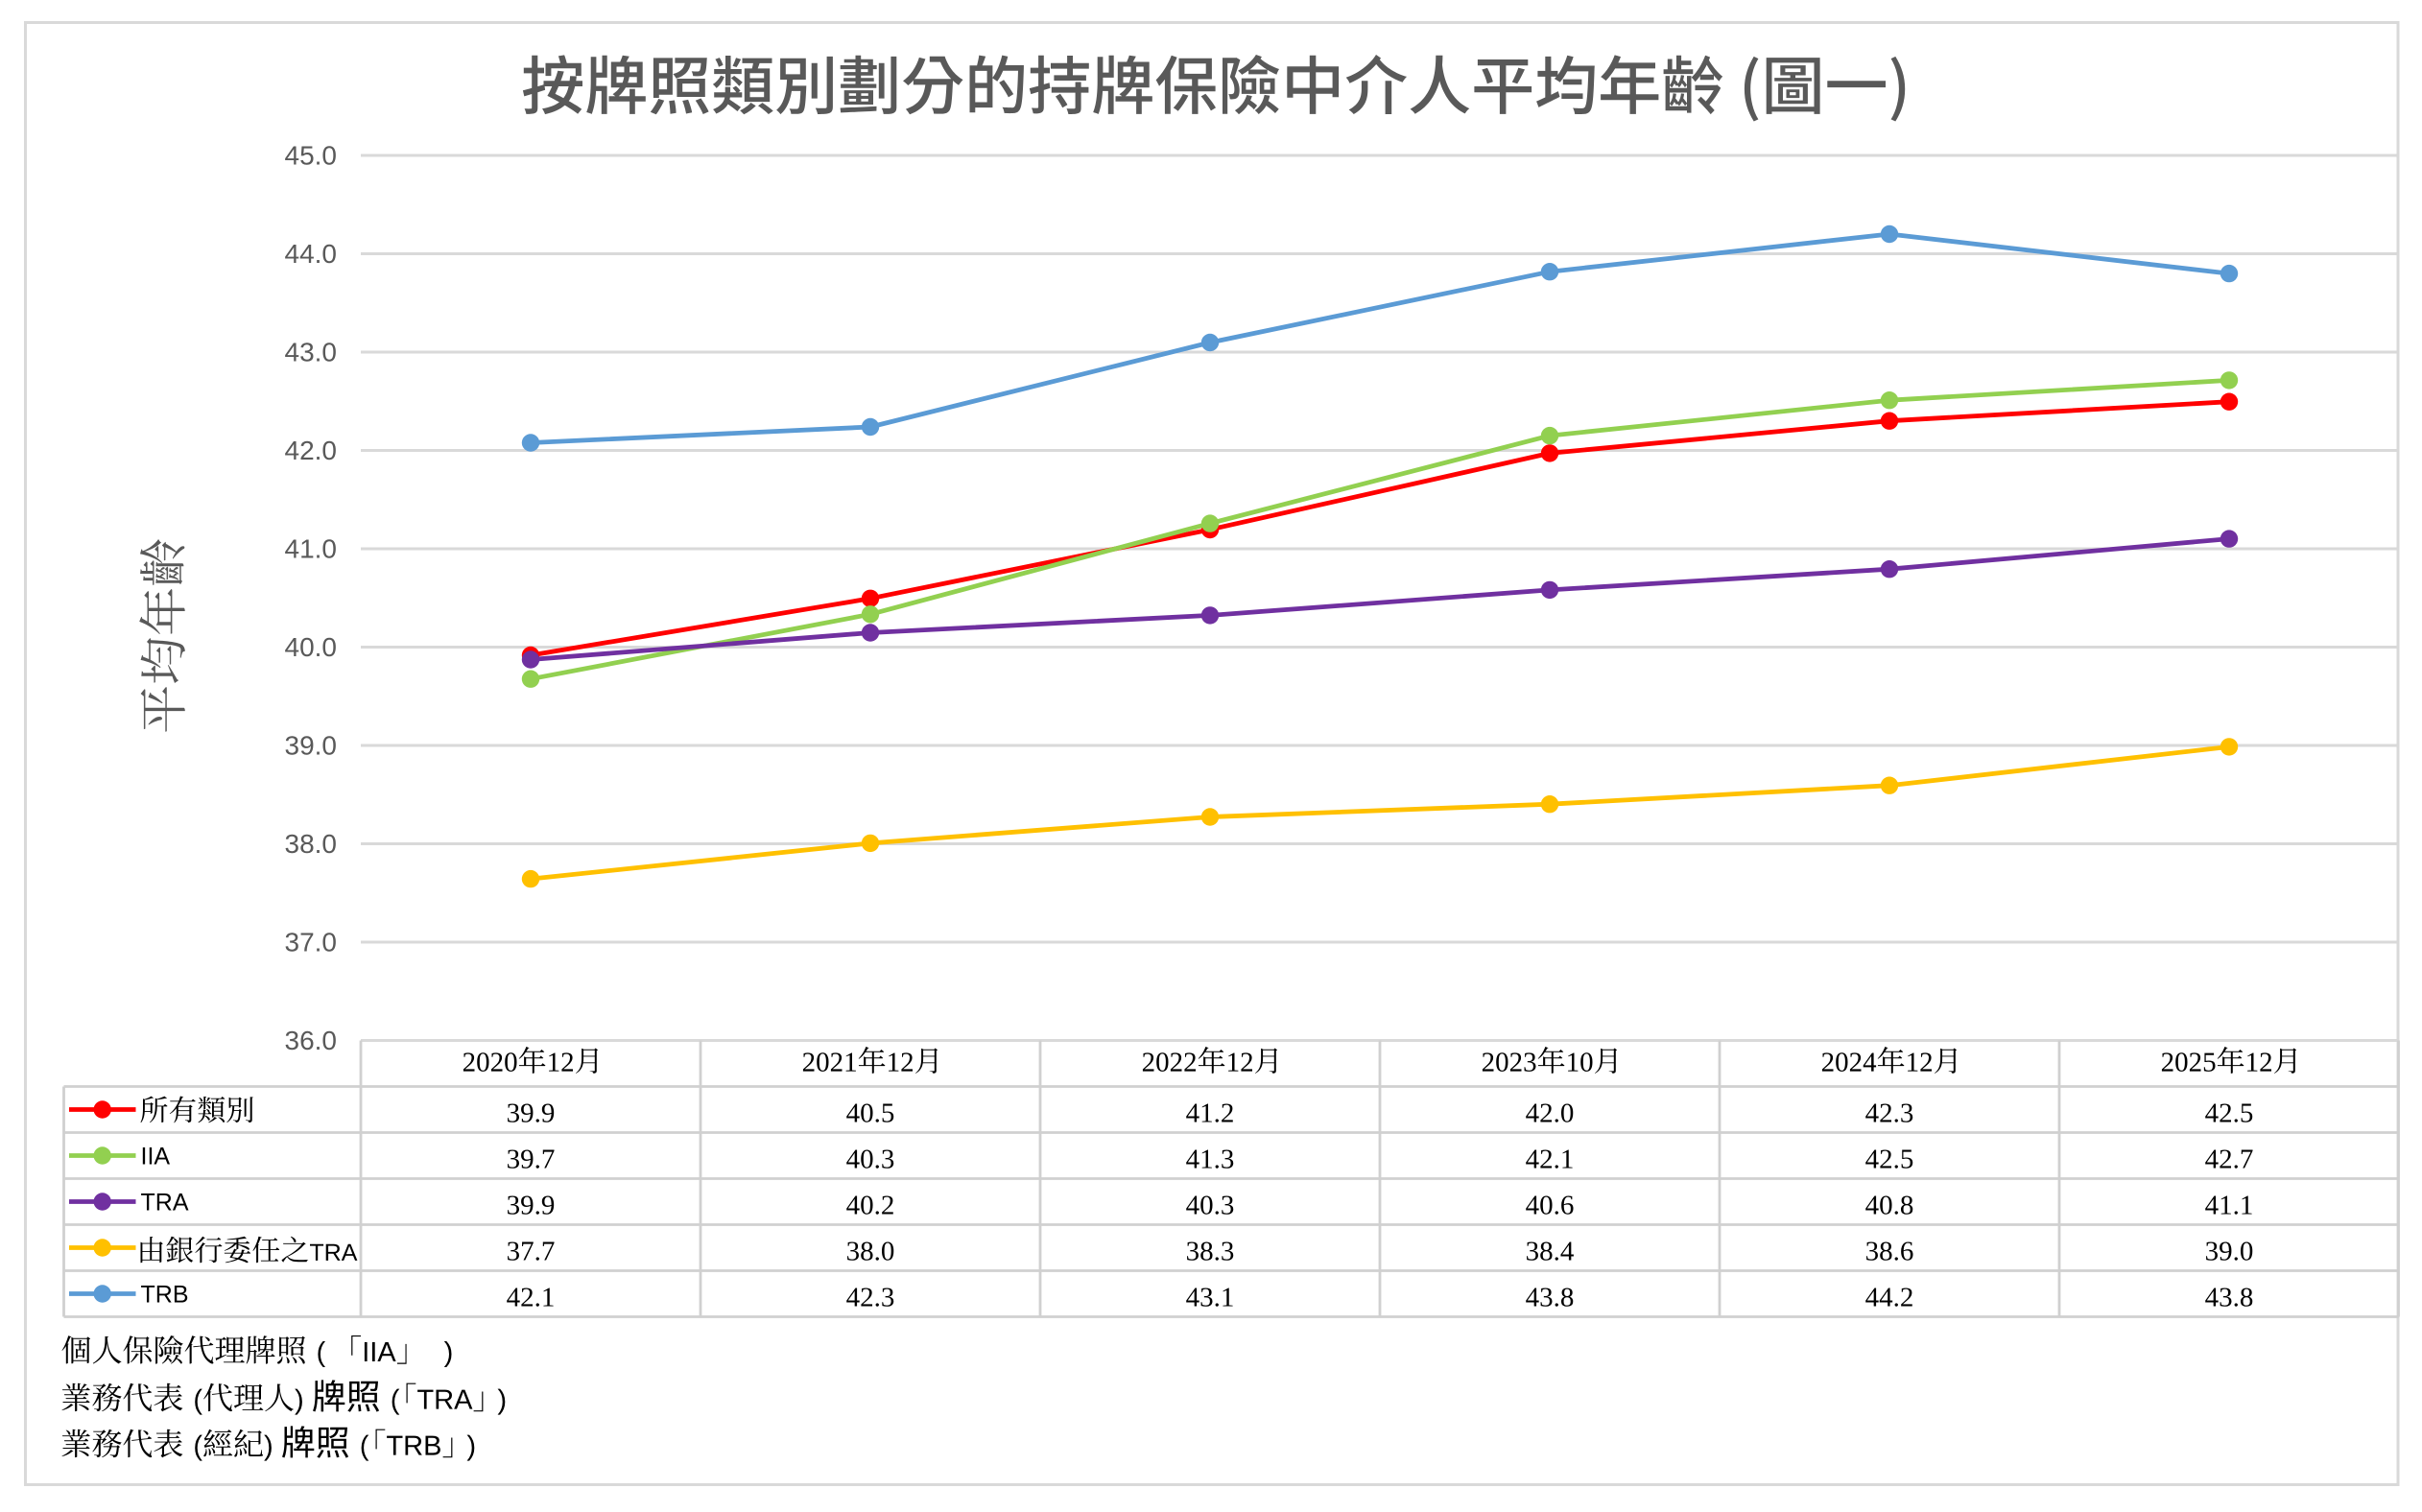 This screenshot has height=1512, width=2422. I want to click on svg-text: 38.3, so click(1210, 1252).